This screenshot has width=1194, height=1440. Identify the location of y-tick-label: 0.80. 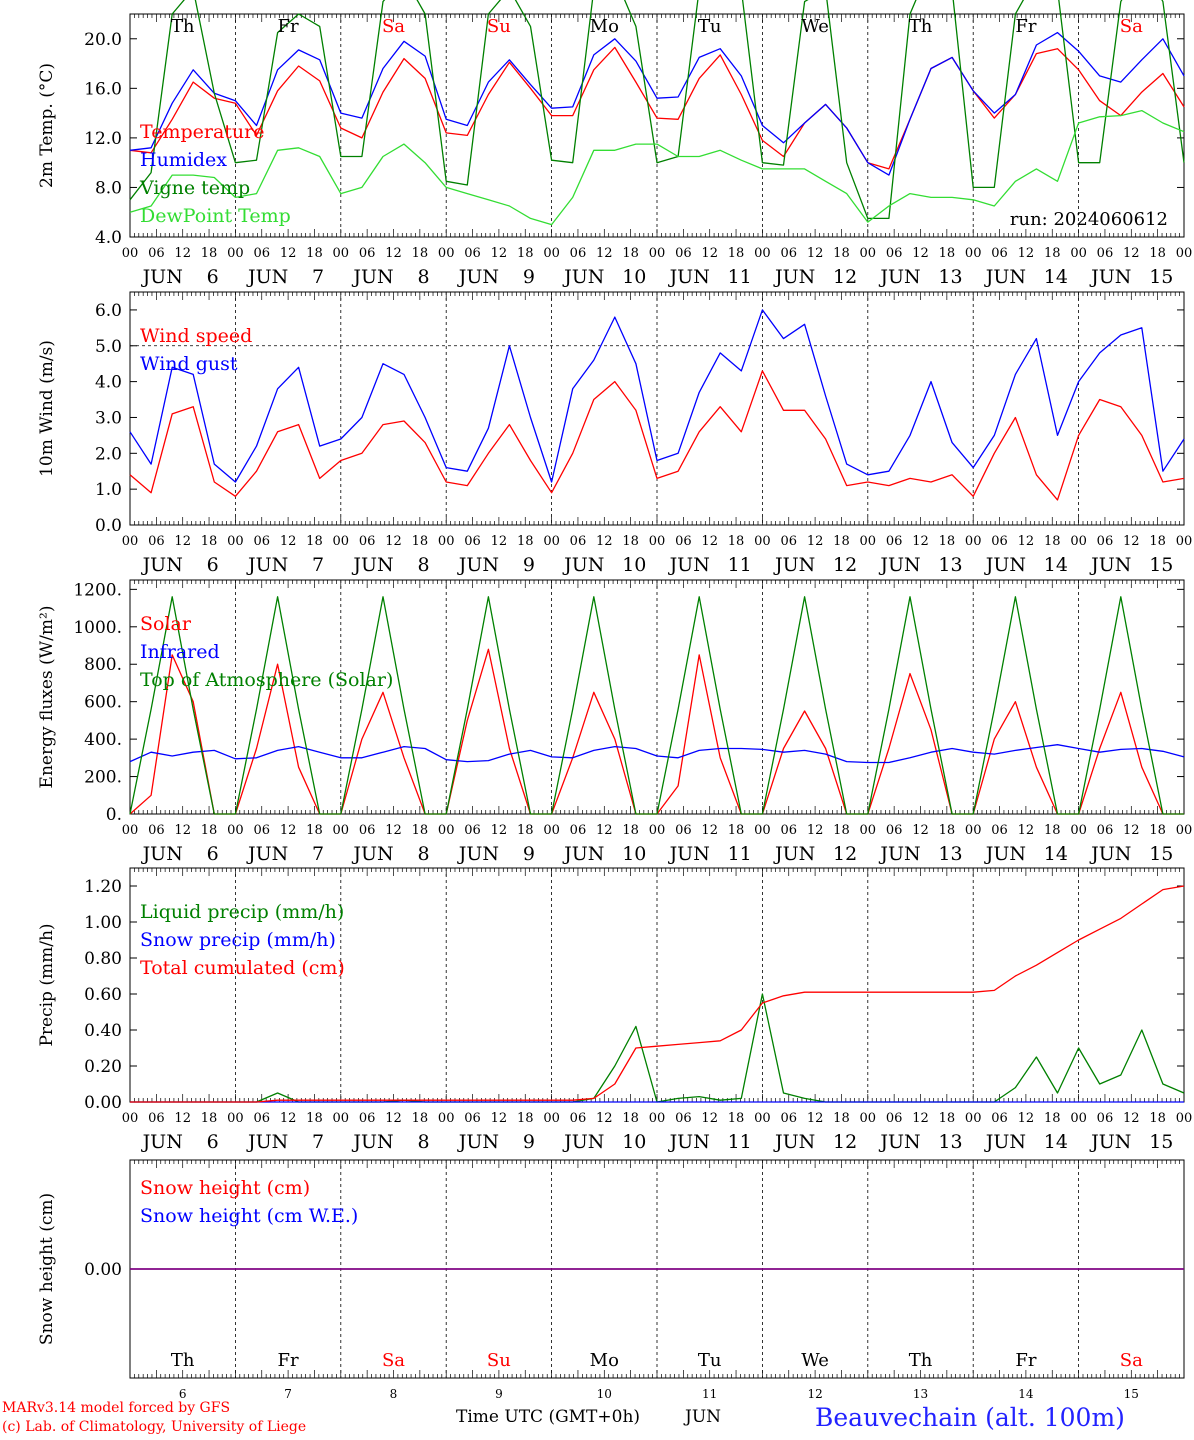
(103, 959).